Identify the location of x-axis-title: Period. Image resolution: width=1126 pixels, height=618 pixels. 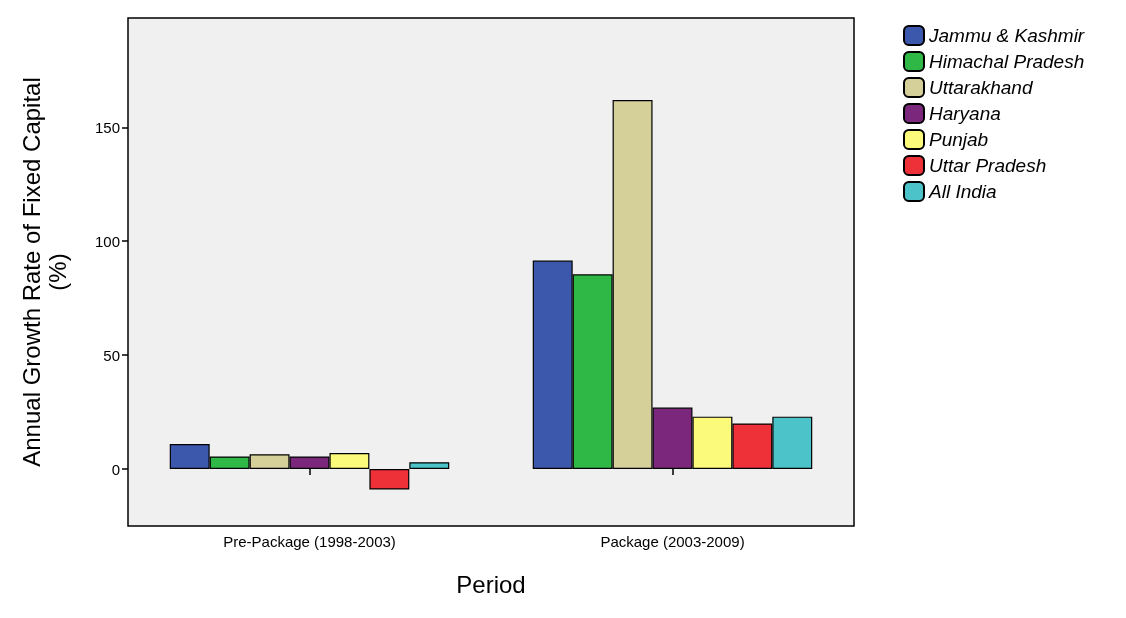
(491, 584).